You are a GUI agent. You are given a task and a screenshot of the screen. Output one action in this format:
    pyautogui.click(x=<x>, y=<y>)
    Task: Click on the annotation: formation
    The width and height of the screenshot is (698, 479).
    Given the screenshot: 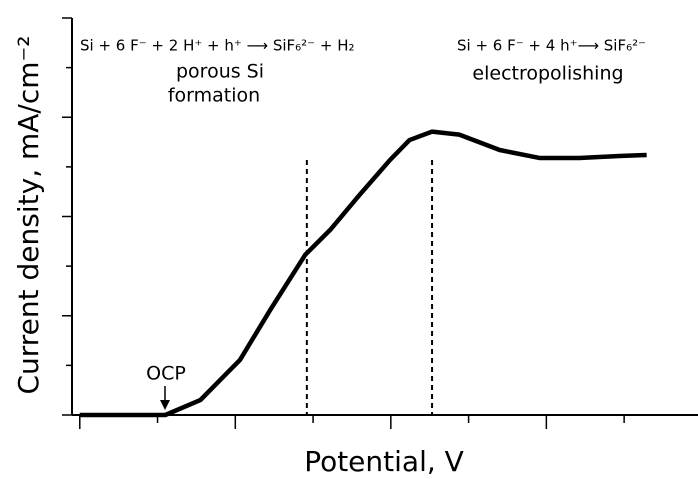 What is the action you would take?
    pyautogui.click(x=214, y=96)
    